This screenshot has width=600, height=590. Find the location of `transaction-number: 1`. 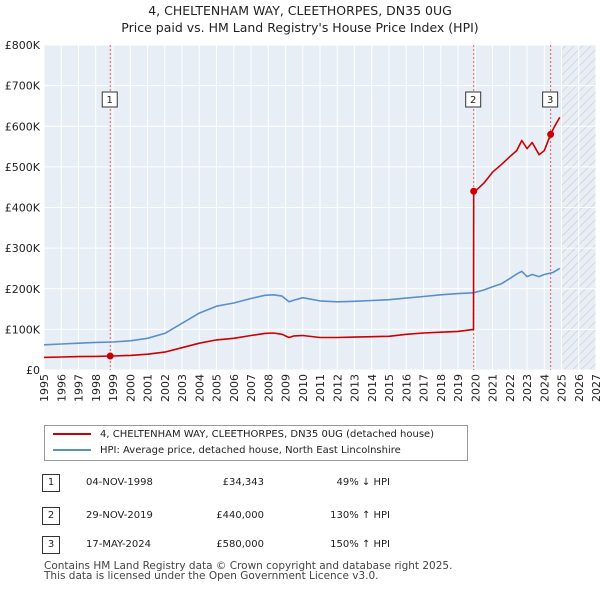

transaction-number: 1 is located at coordinates (51, 483).